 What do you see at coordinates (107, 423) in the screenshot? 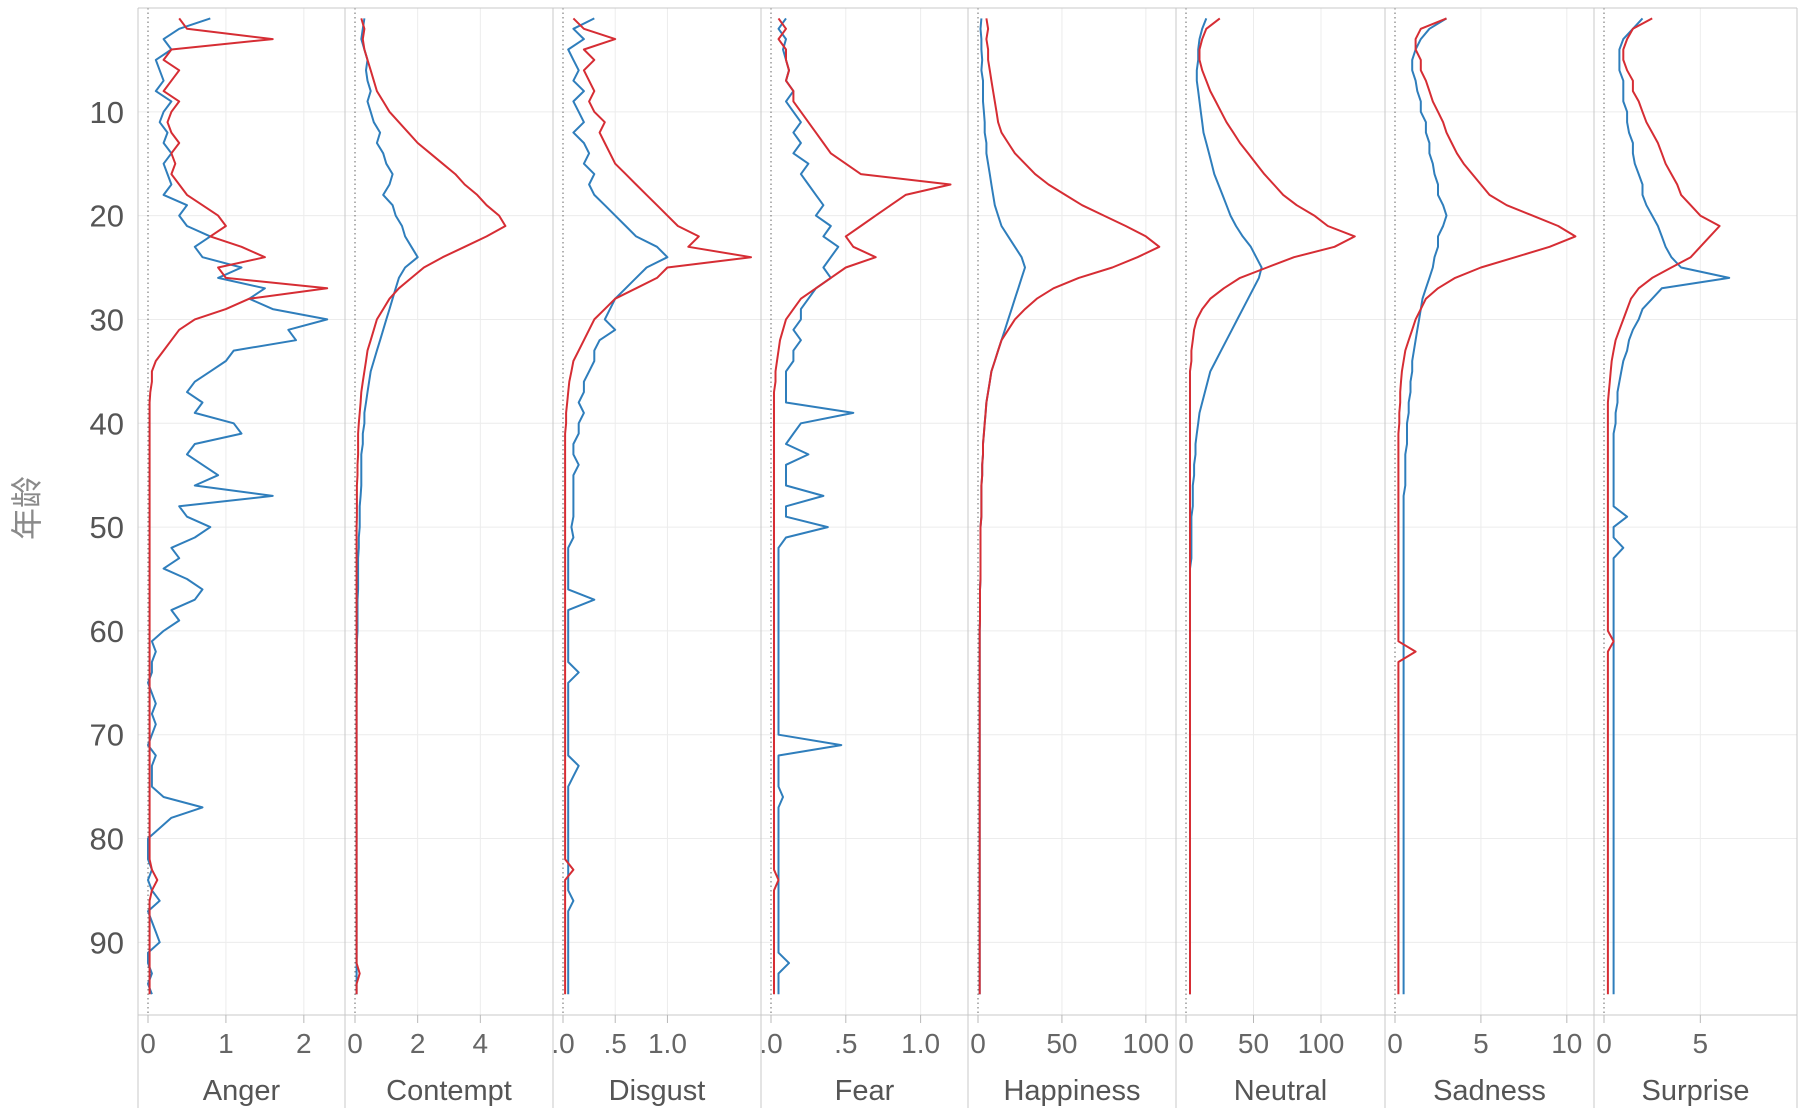
I see `y-tick-label: 40` at bounding box center [107, 423].